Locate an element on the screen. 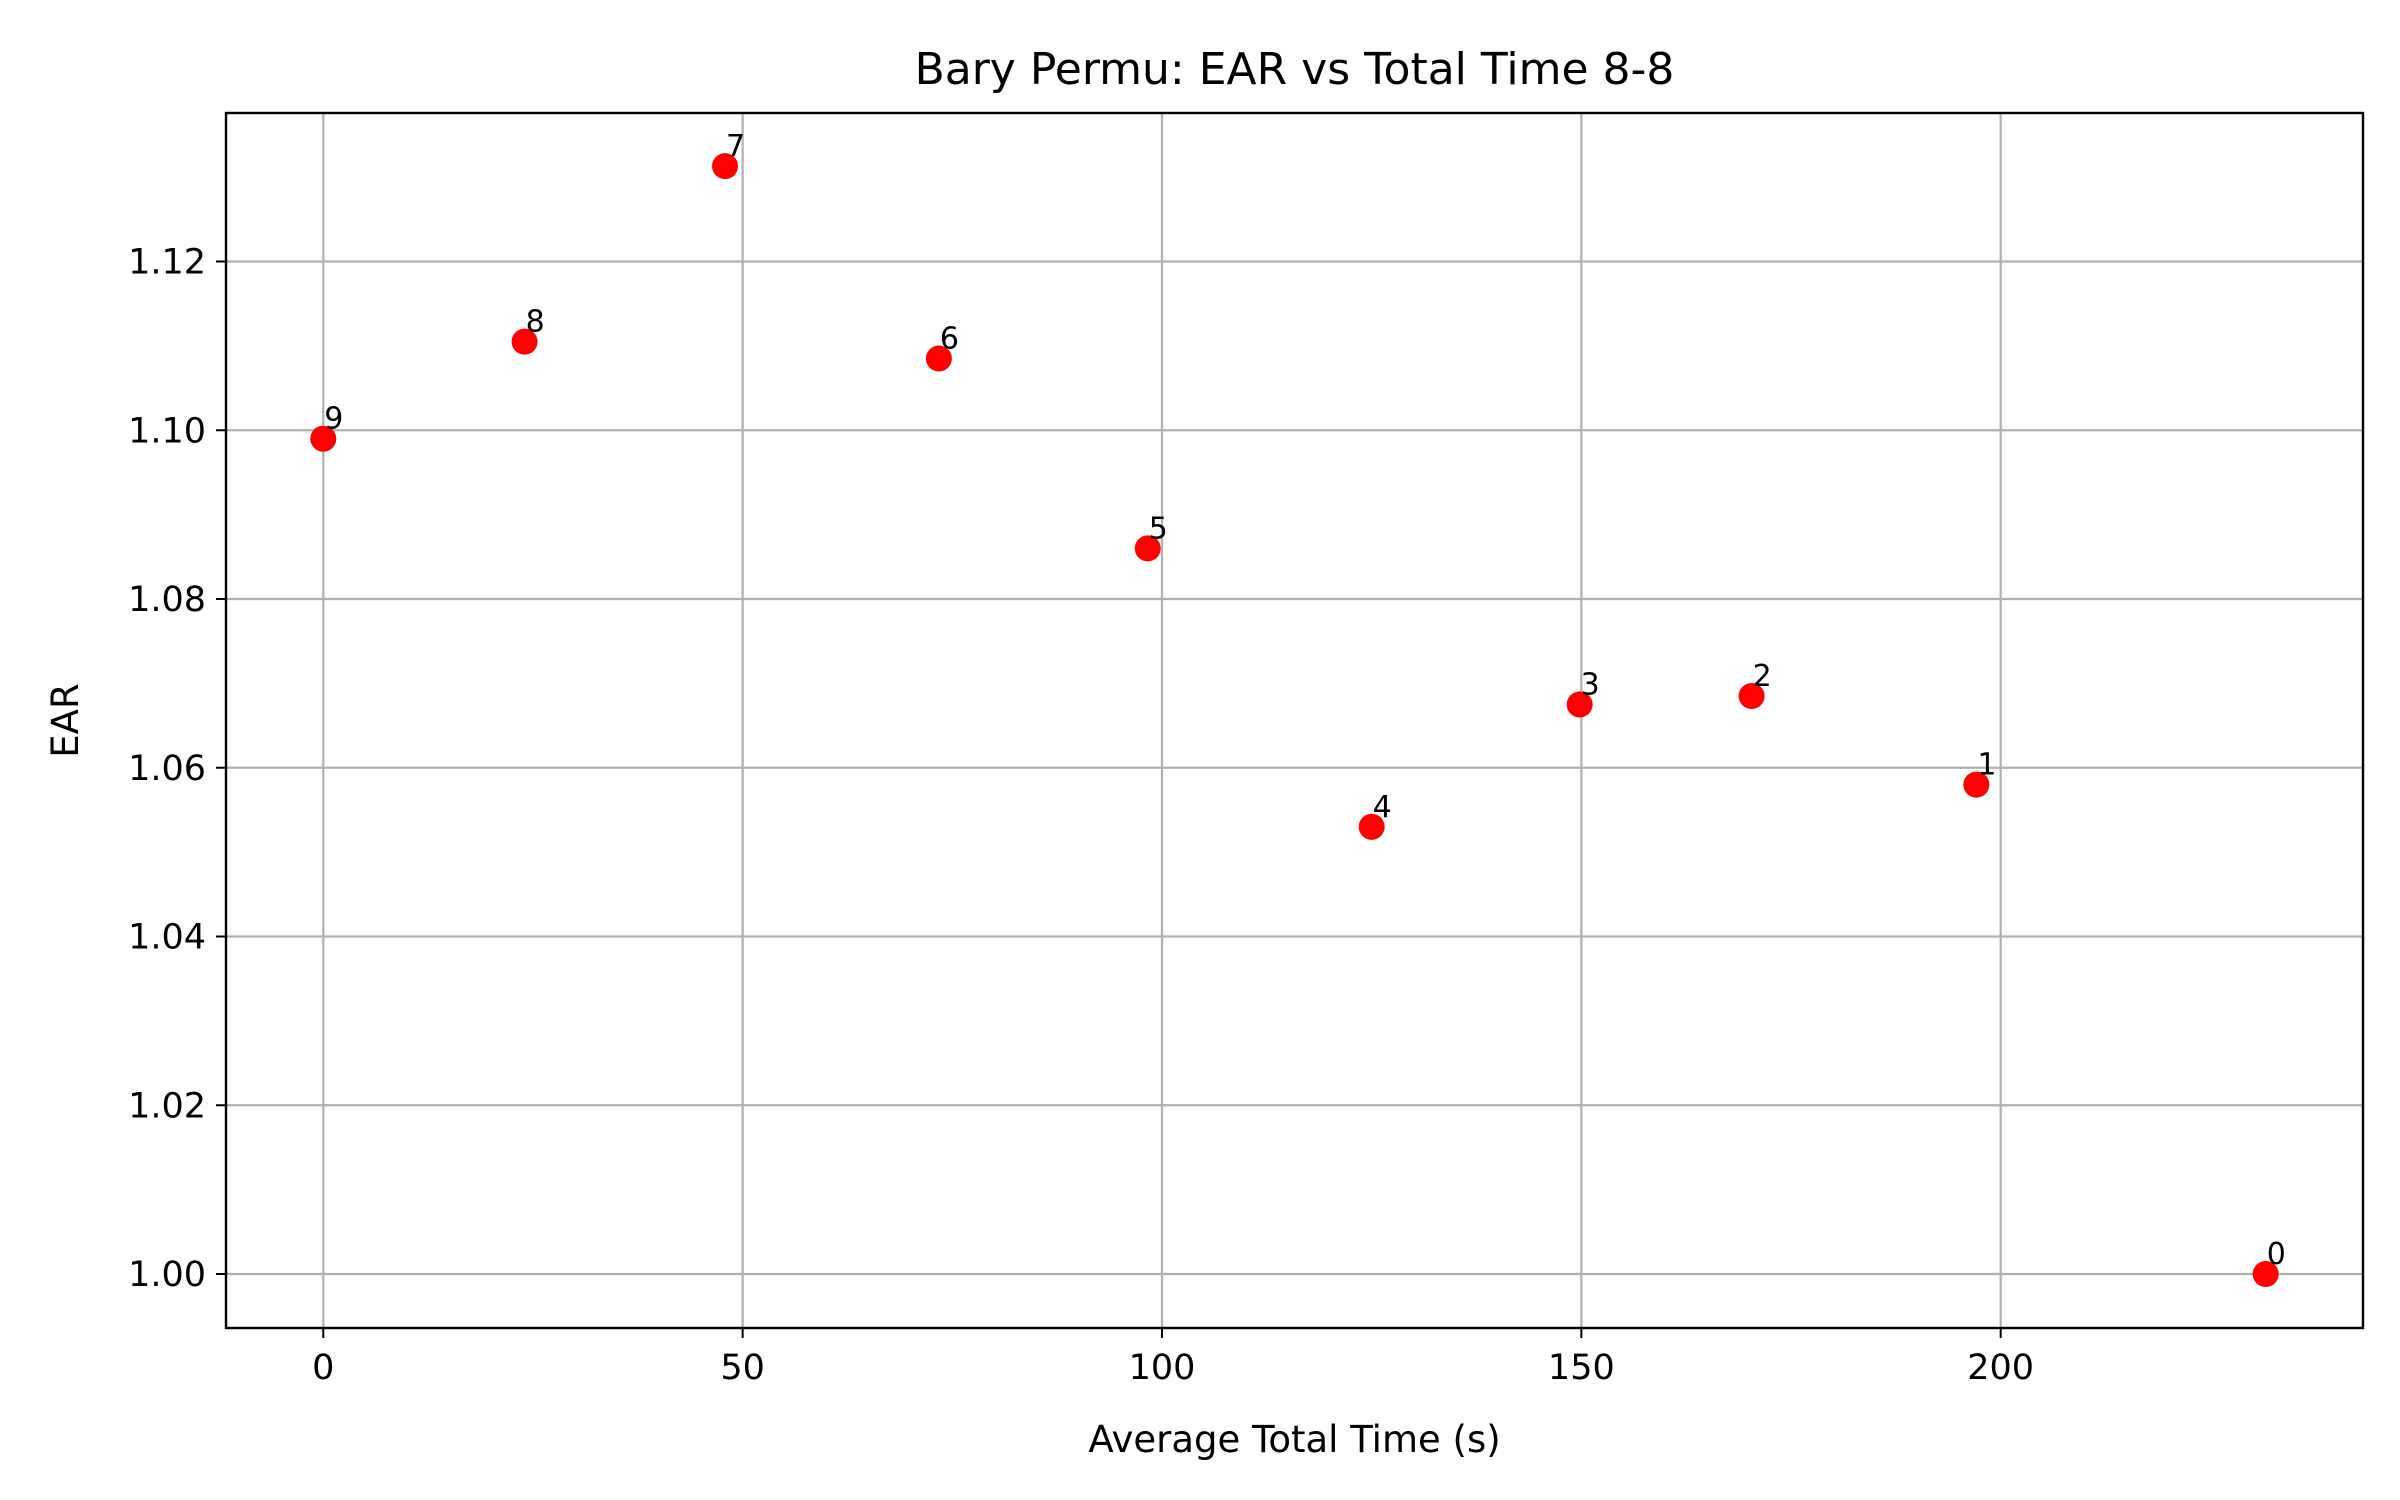 The image size is (2400, 1500). point-label-7: 7 is located at coordinates (735, 146).